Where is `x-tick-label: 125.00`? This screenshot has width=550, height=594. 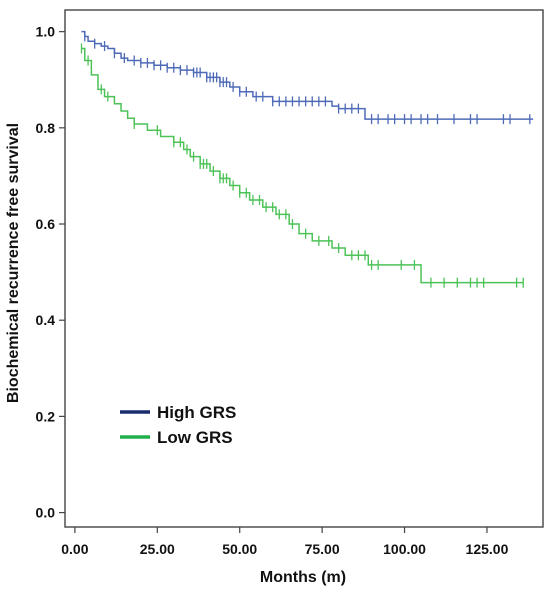
x-tick-label: 125.00 is located at coordinates (487, 549).